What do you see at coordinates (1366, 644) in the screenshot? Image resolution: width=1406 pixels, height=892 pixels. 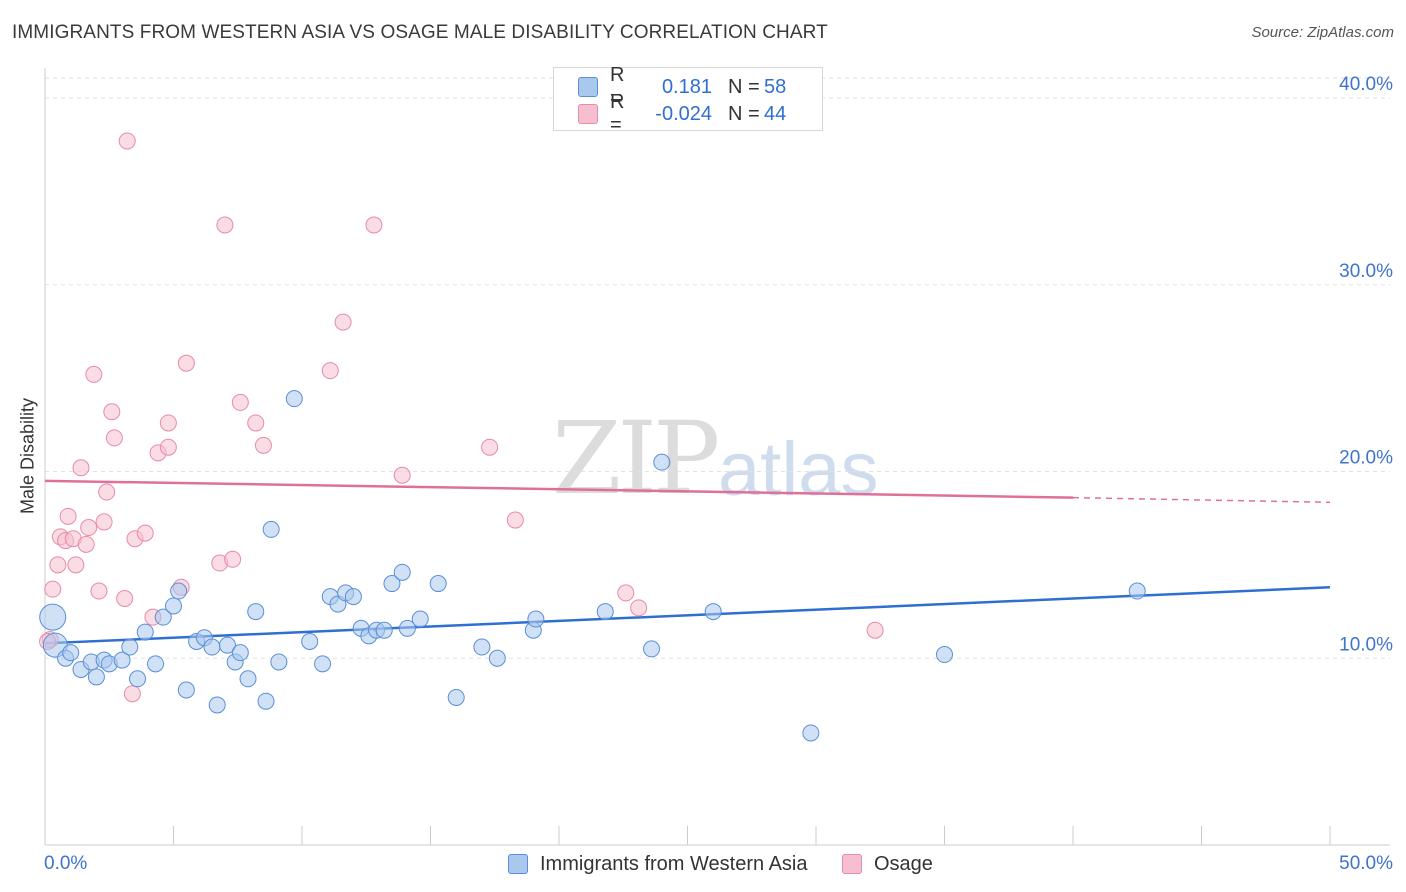 I see `y-tick-label: 10.0%` at bounding box center [1366, 644].